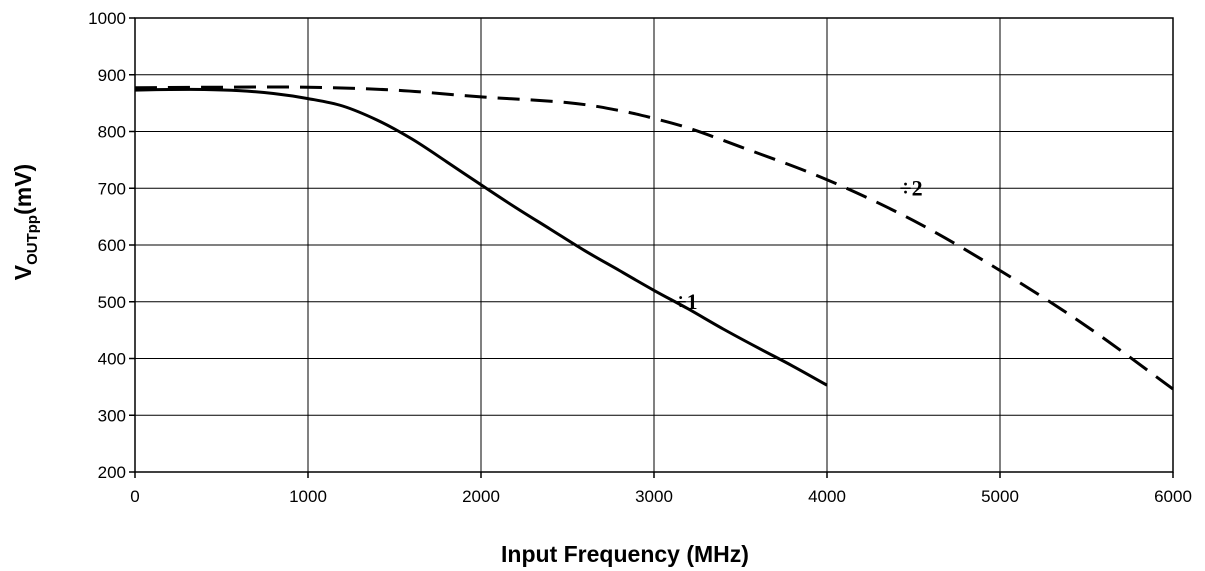  Describe the element at coordinates (112, 188) in the screenshot. I see `y-tick-label: 700` at that location.